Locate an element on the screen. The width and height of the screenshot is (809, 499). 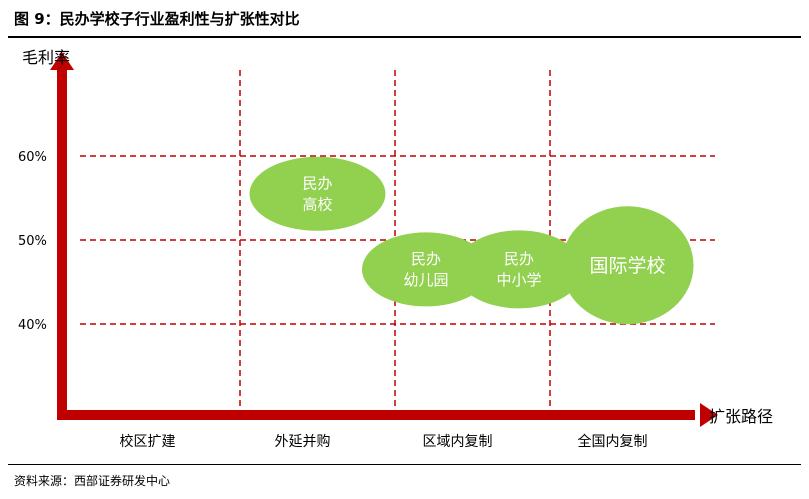
bubble-label: 高校 is located at coordinates (317, 205).